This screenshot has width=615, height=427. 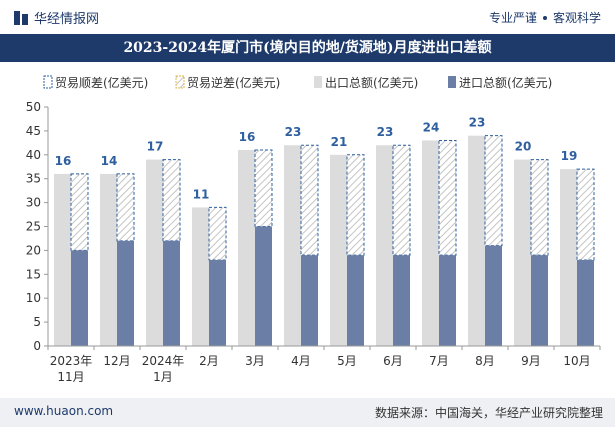 What do you see at coordinates (33, 155) in the screenshot?
I see `y-tick-label-40: 40` at bounding box center [33, 155].